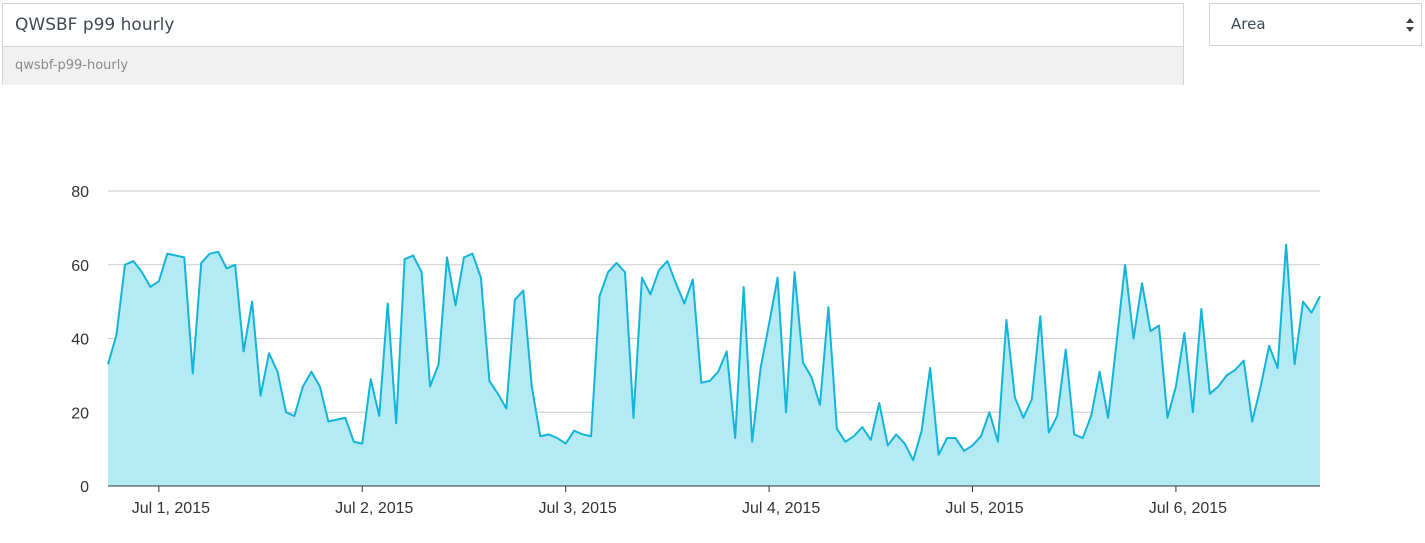 The image size is (1425, 543). I want to click on chart-type-select: Area, so click(1315, 24).